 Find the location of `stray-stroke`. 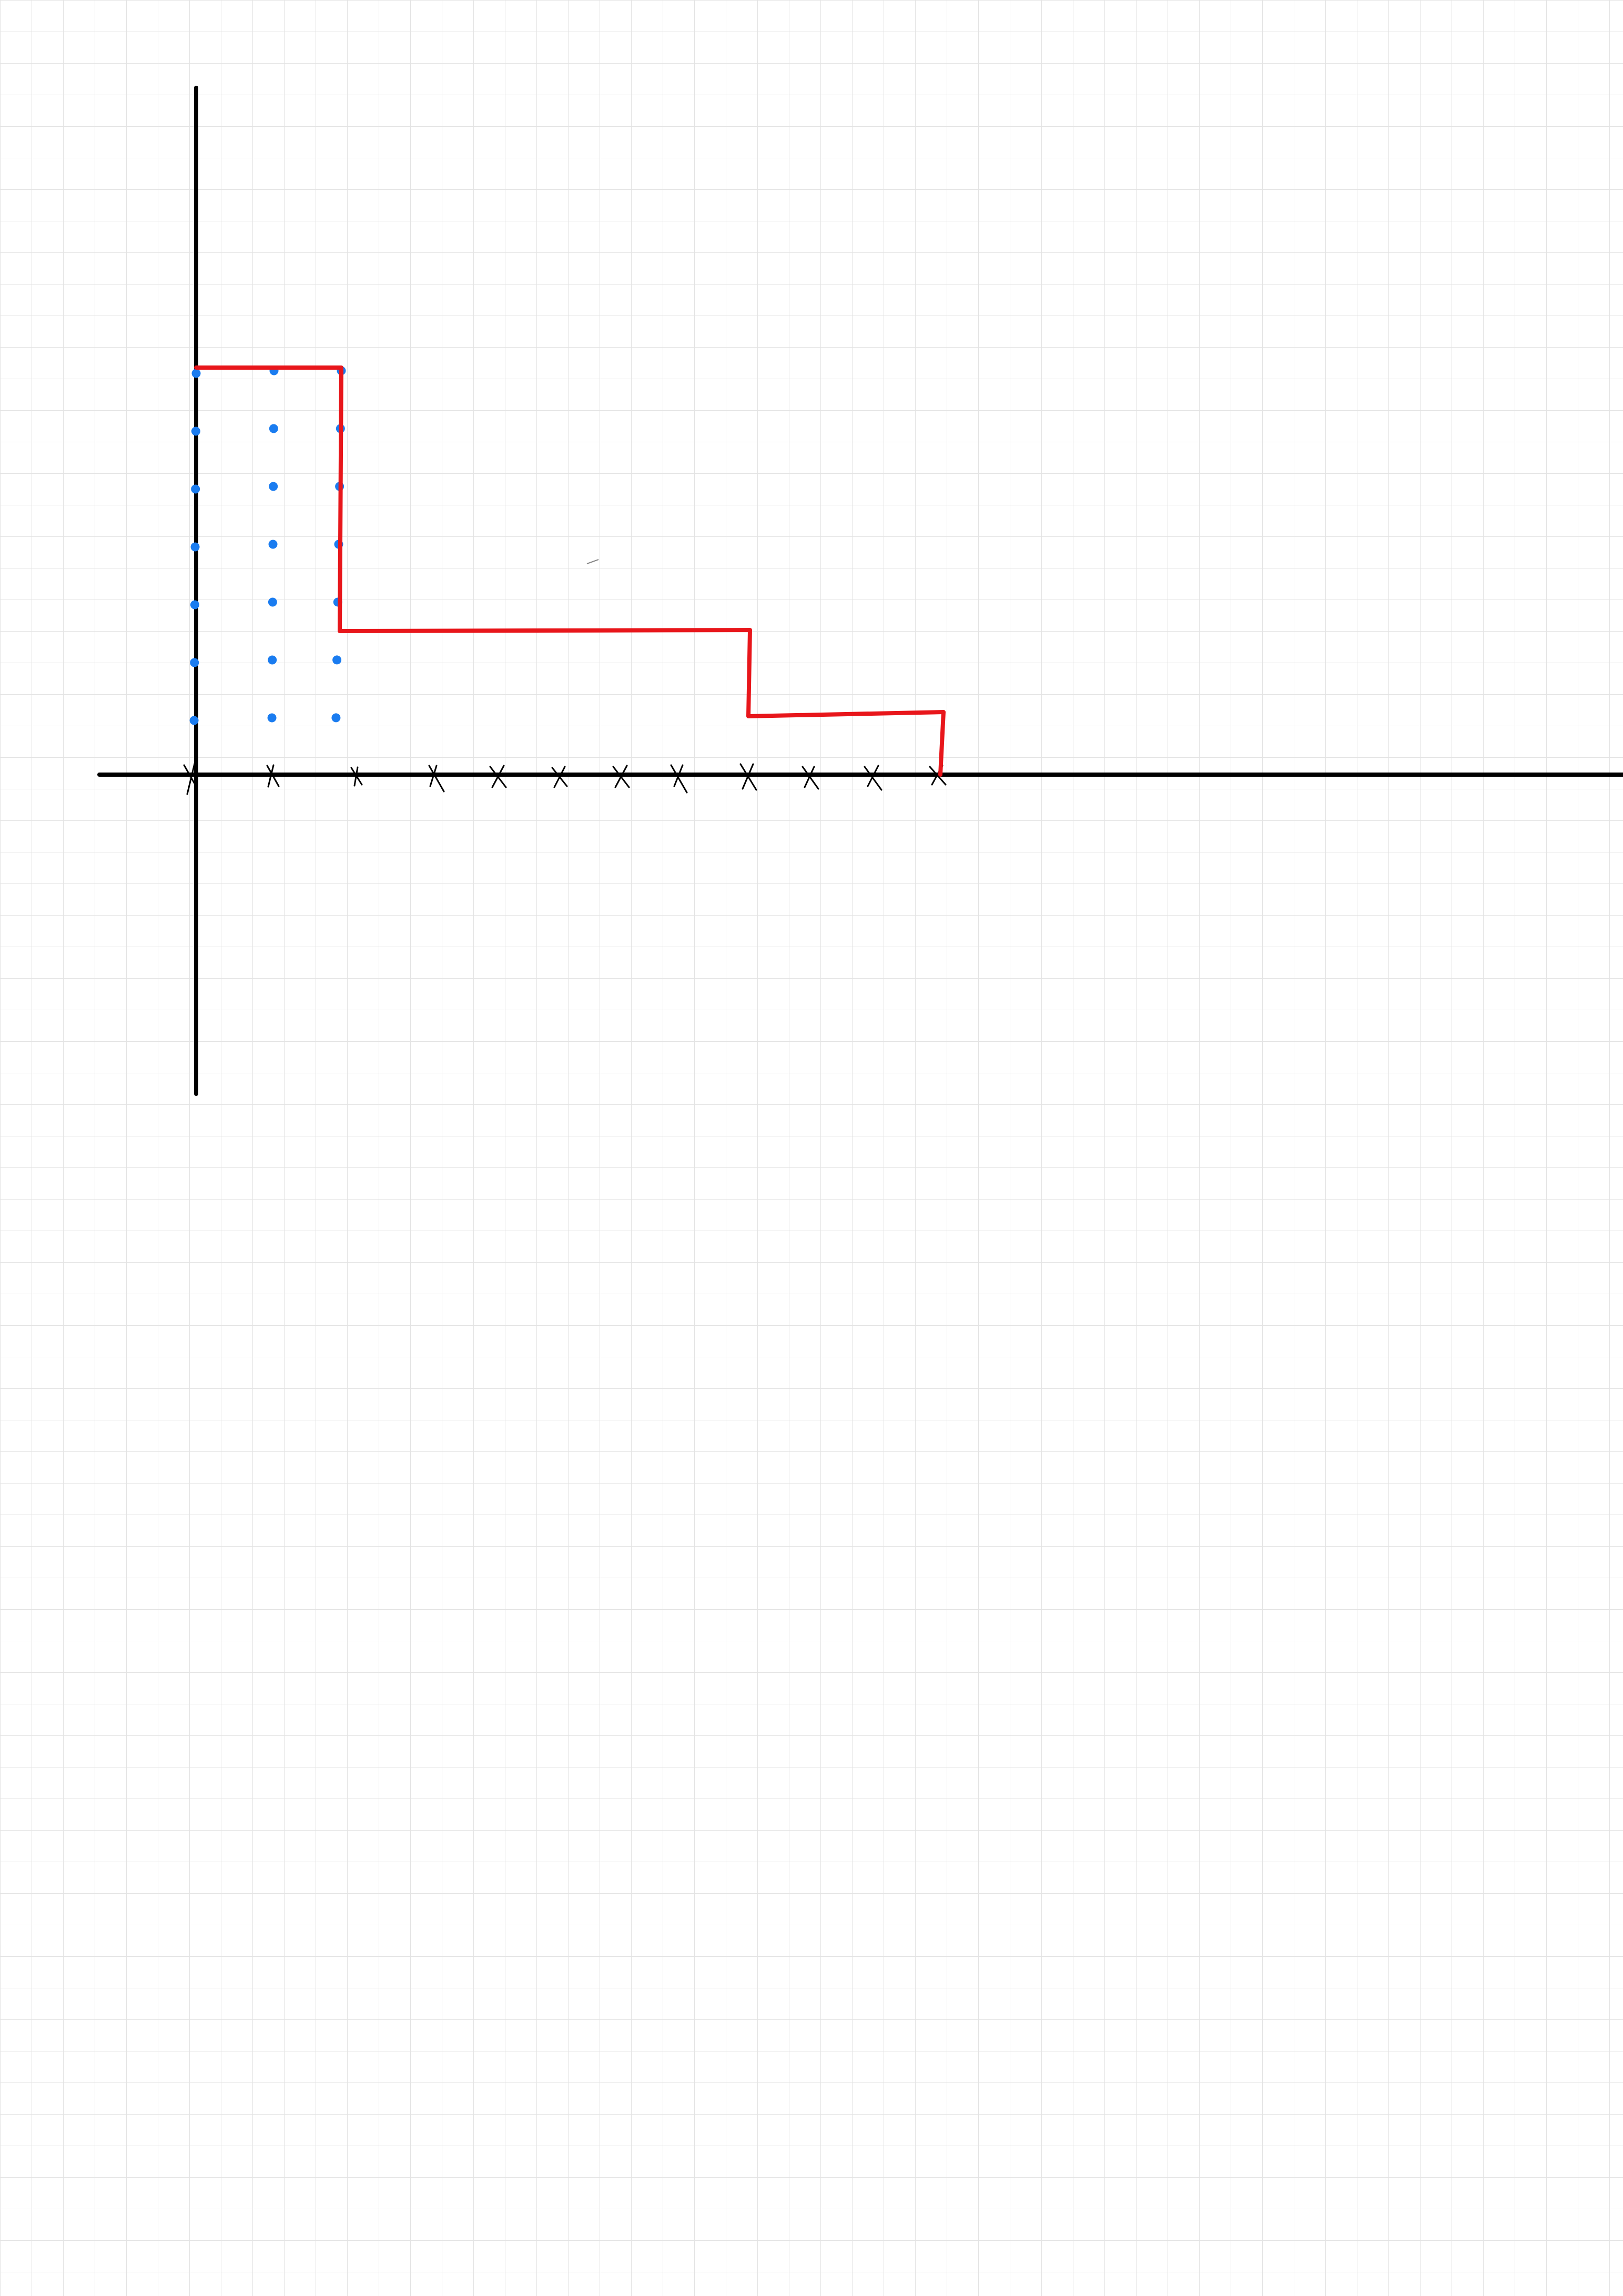

stray-stroke is located at coordinates (592, 561).